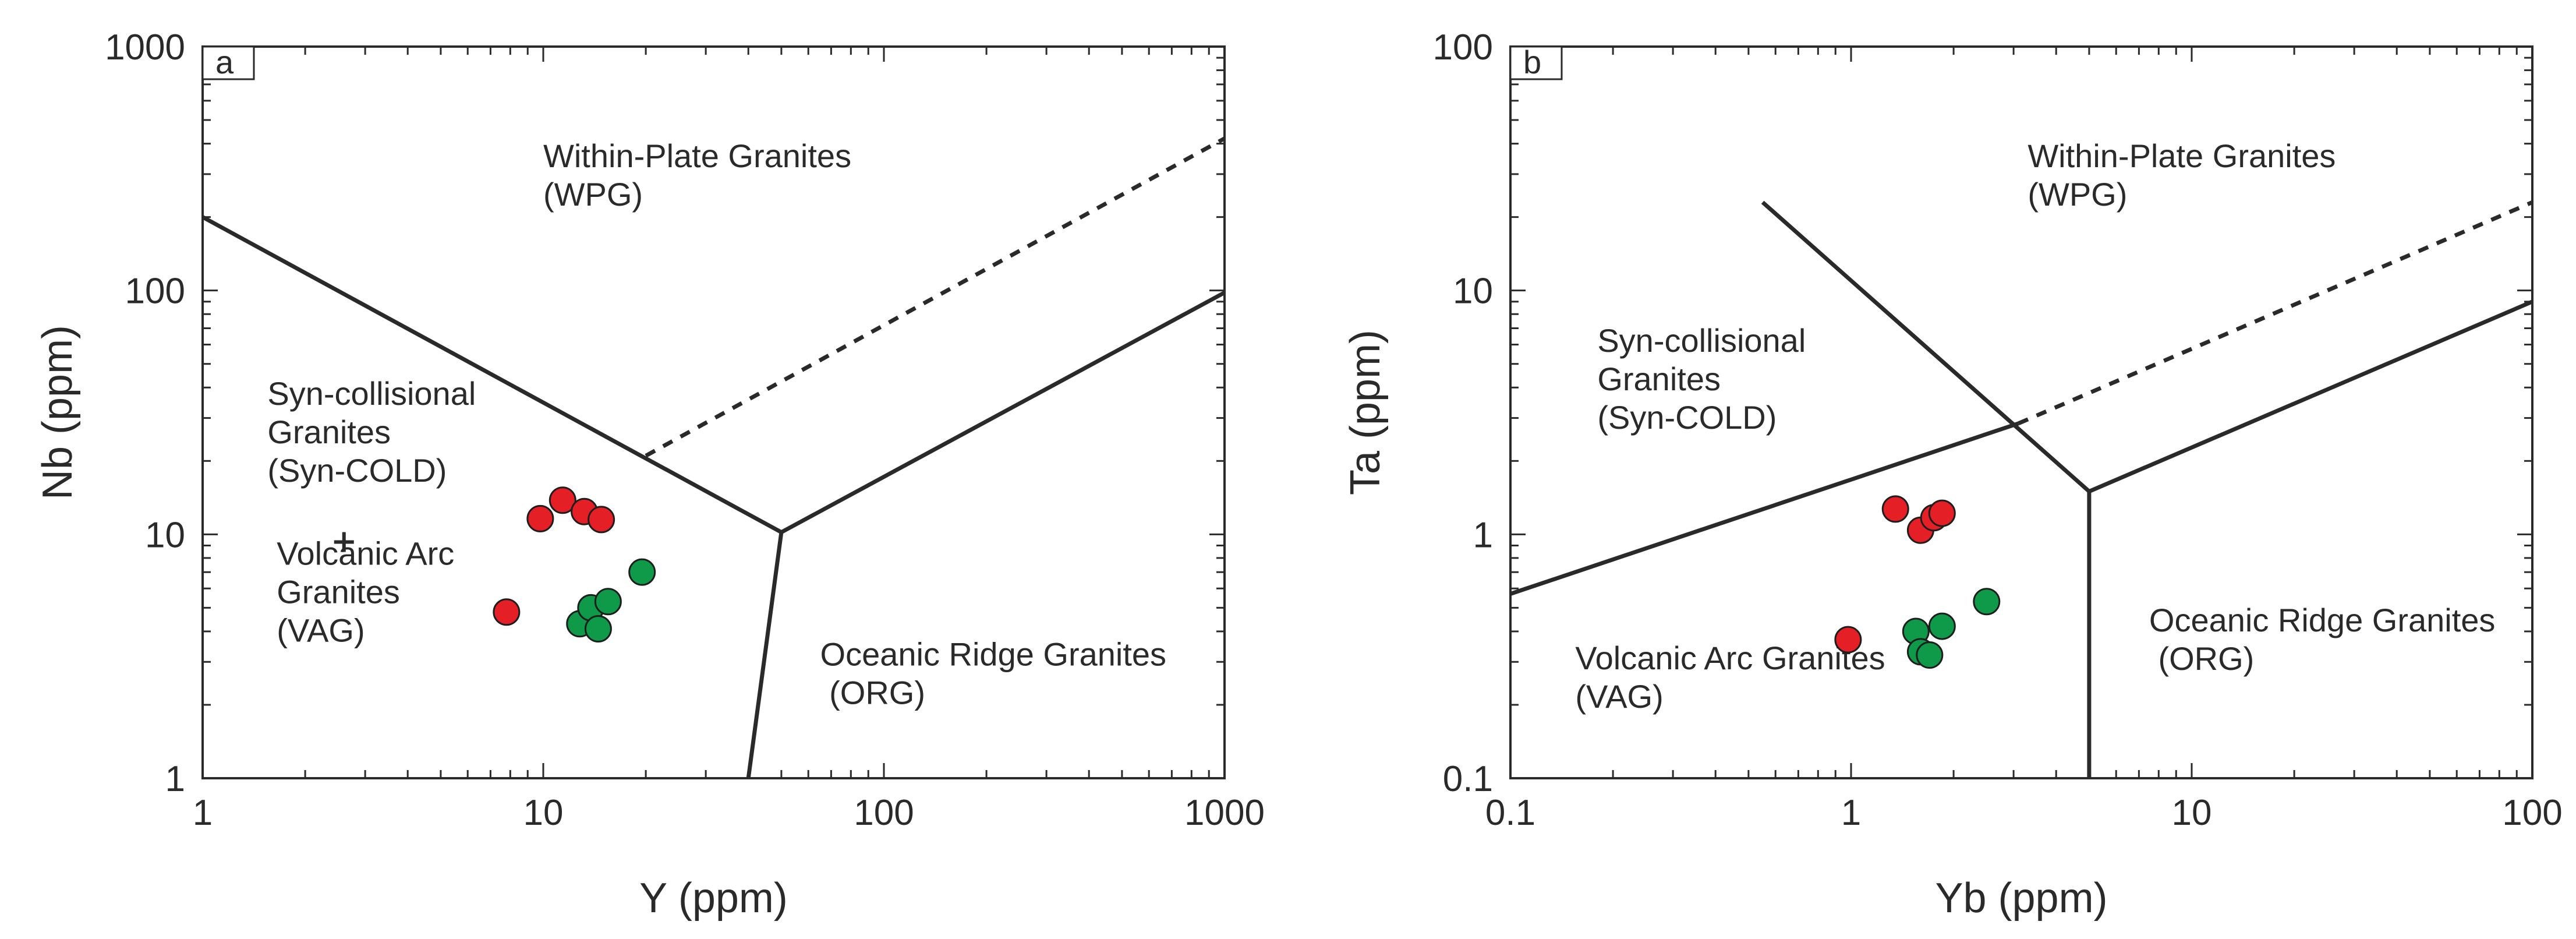 The width and height of the screenshot is (2576, 939). What do you see at coordinates (1510, 813) in the screenshot?
I see `x-tick-label: 0.1` at bounding box center [1510, 813].